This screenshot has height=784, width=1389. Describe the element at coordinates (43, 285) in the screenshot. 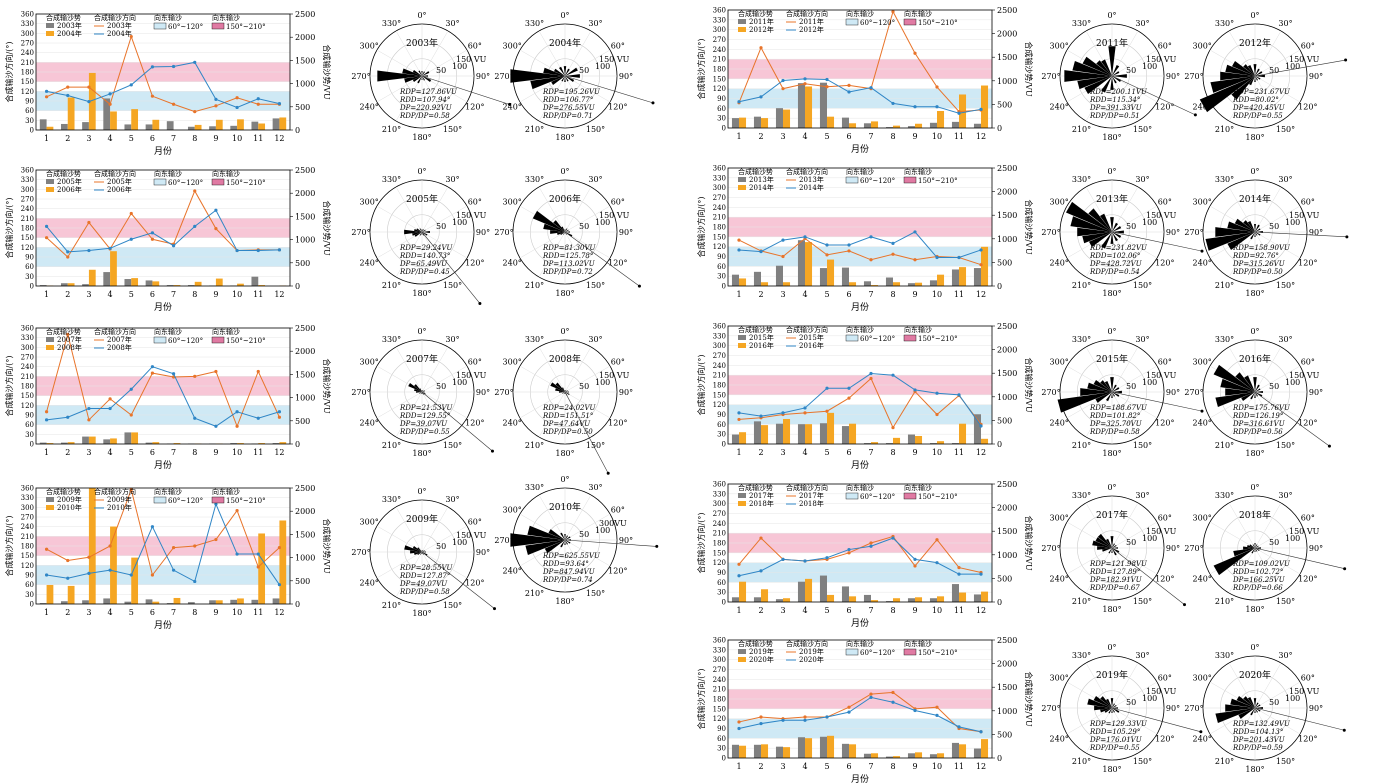

I see `bar-2005年` at that location.